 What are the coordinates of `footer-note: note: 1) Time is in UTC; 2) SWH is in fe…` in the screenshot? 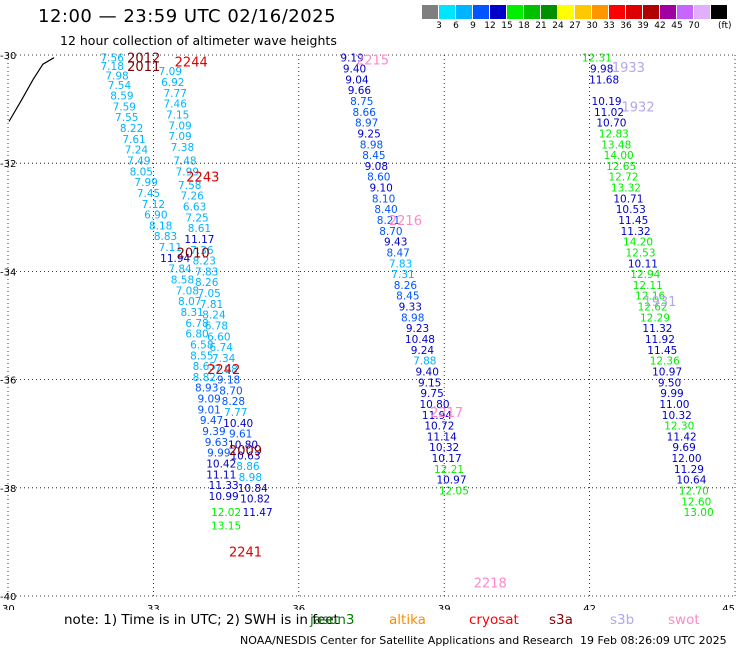 It's located at (201, 620).